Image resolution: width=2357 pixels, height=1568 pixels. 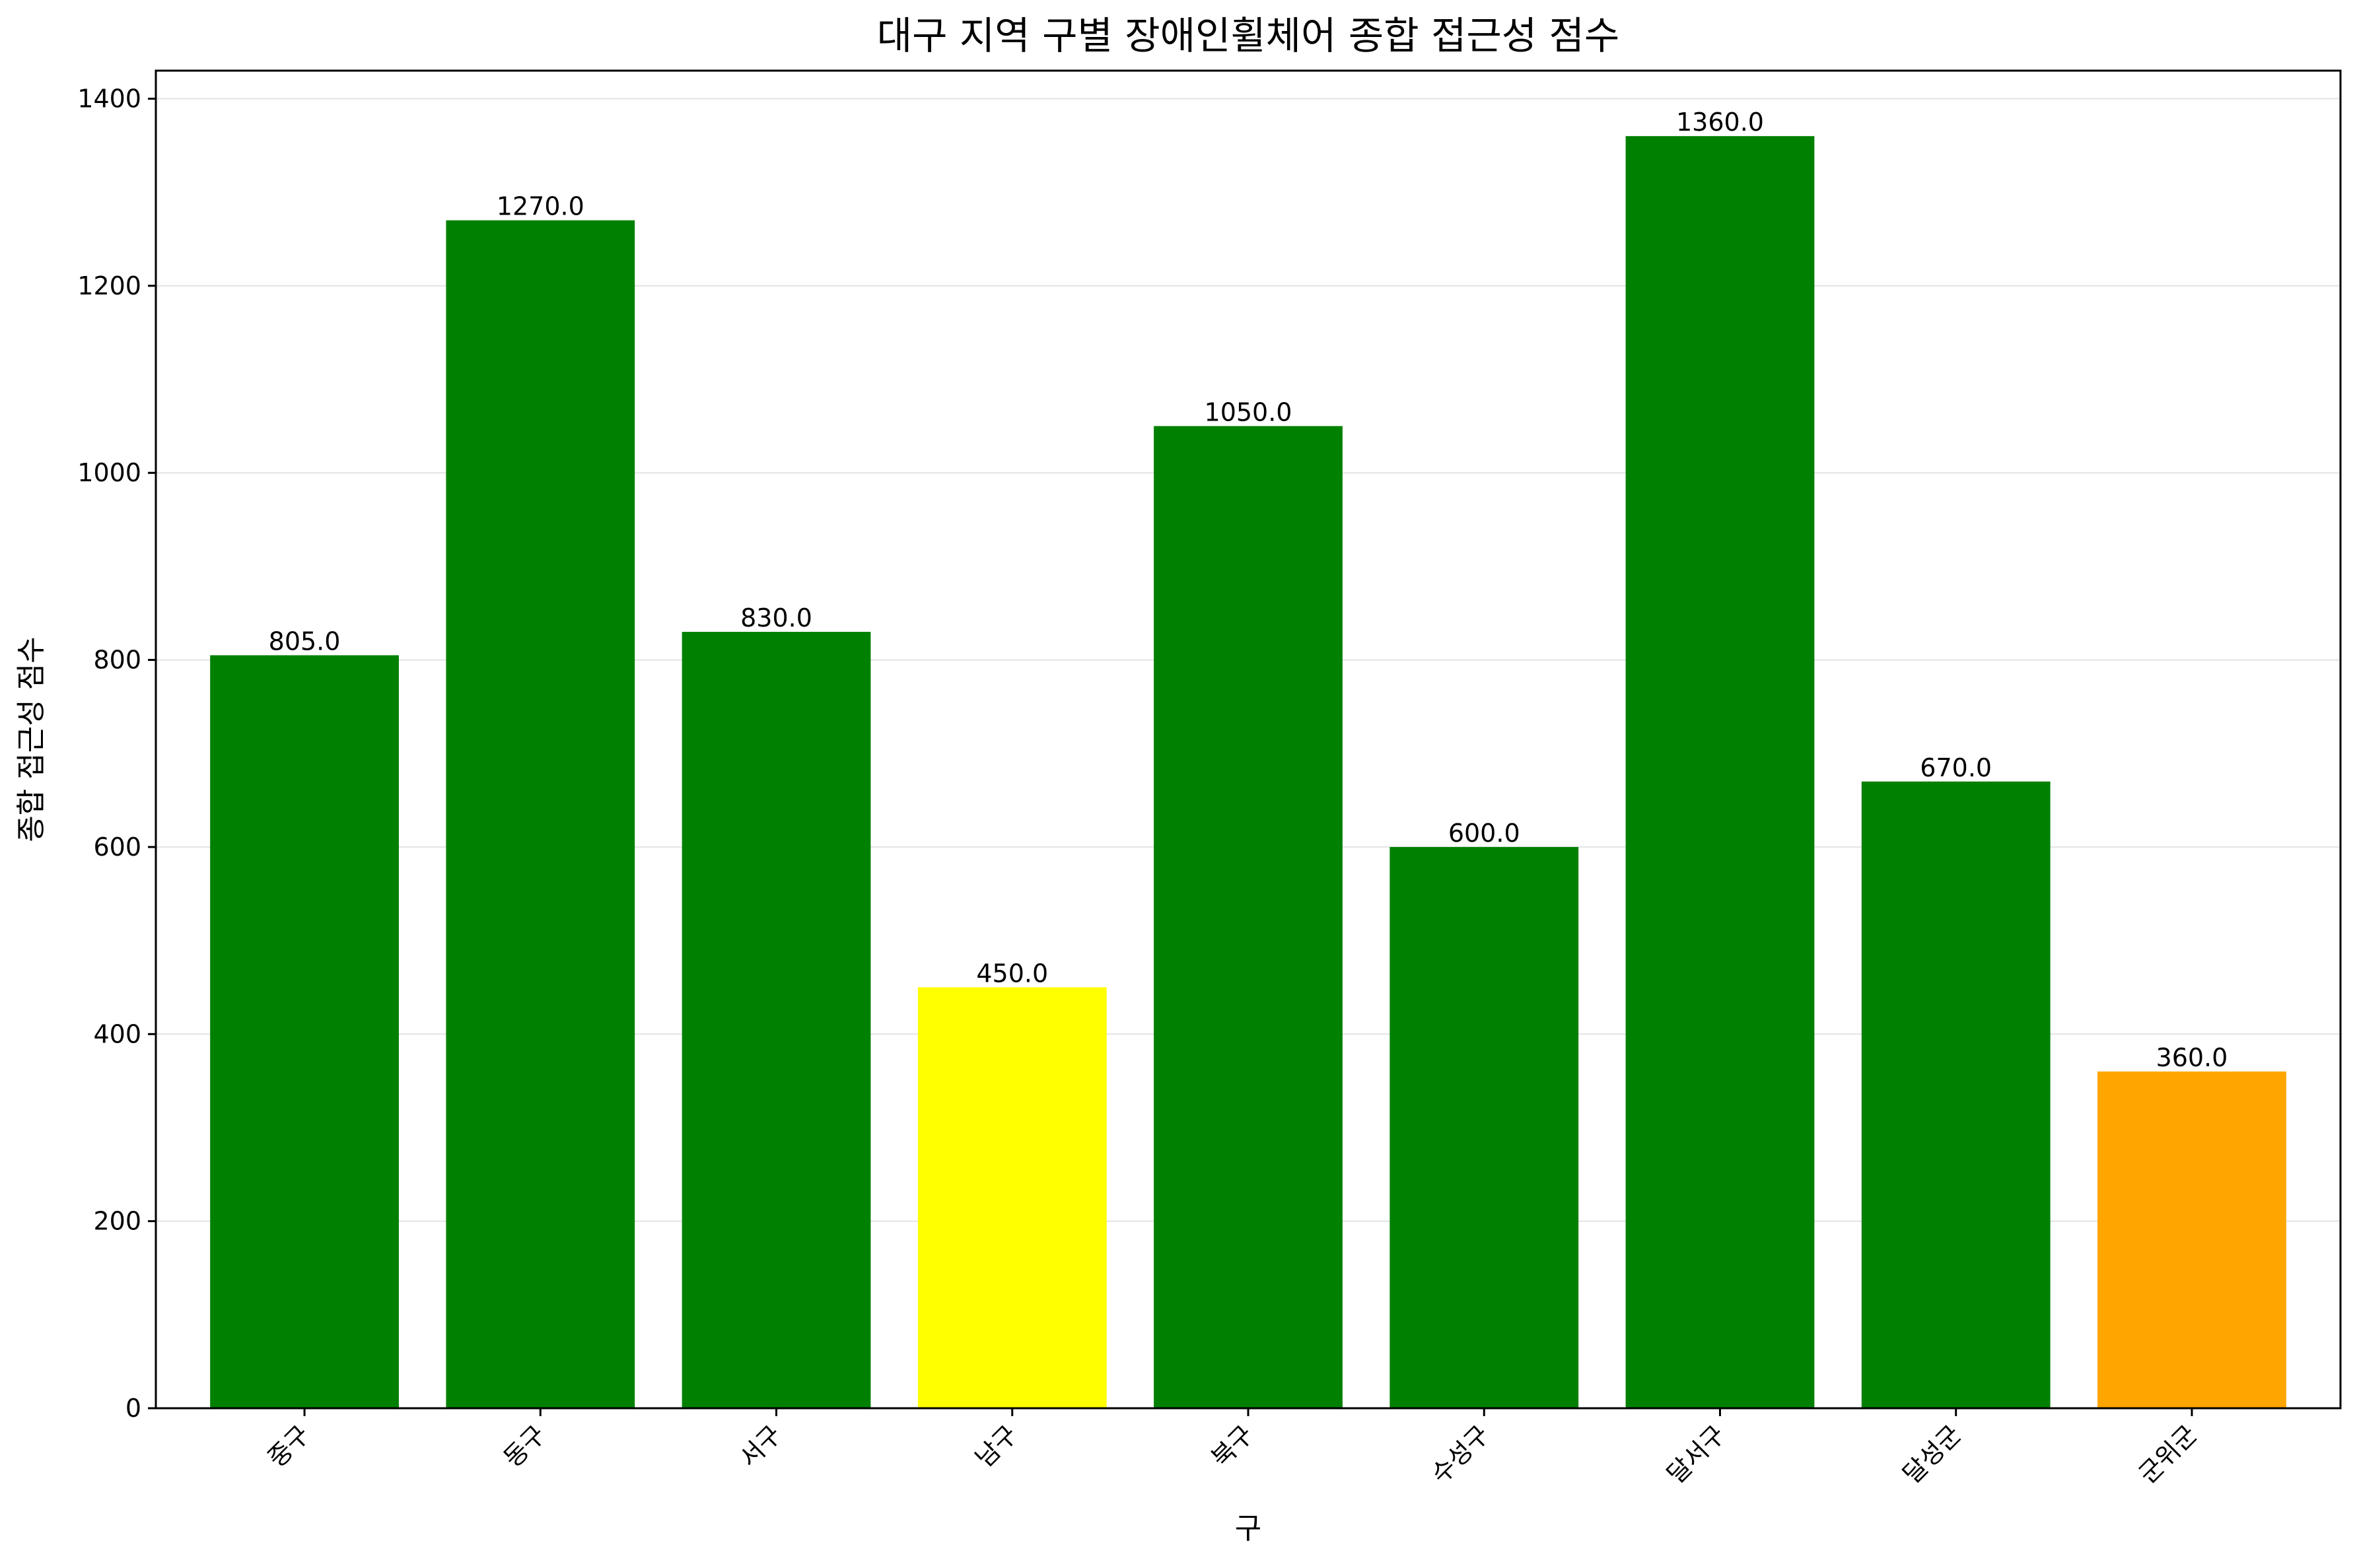 I want to click on x-tick-label: 수성구, so click(x=1460, y=1454).